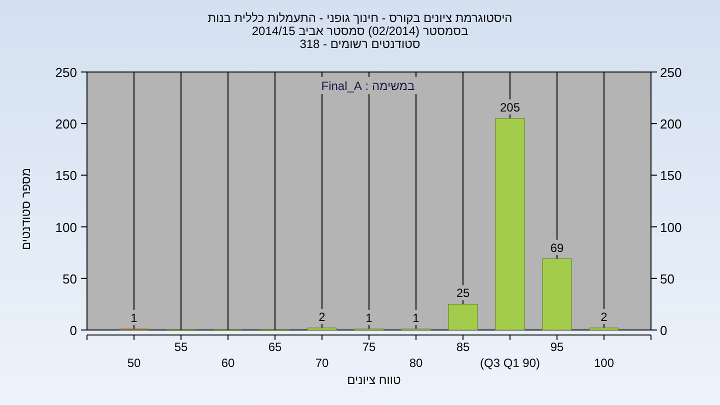 The image size is (720, 405). Describe the element at coordinates (416, 363) in the screenshot. I see `x-tick-label: 80` at that location.